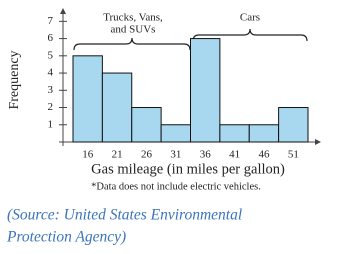 This screenshot has width=352, height=254. Describe the element at coordinates (51, 21) in the screenshot. I see `y-tick-label: 7` at that location.